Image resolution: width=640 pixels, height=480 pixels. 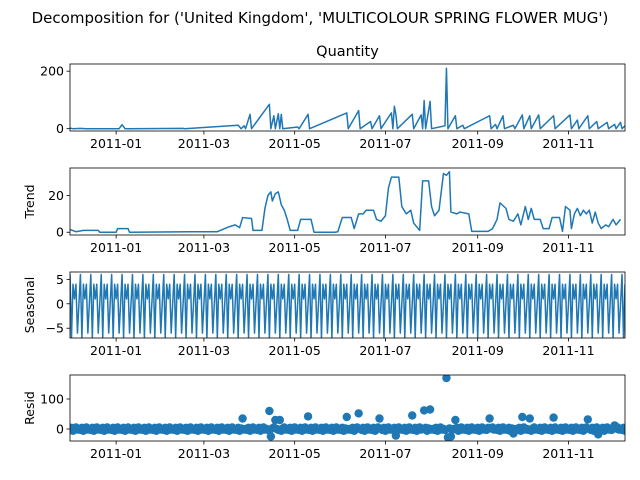 What do you see at coordinates (52, 399) in the screenshot?
I see `y-tick-label: 100` at bounding box center [52, 399].